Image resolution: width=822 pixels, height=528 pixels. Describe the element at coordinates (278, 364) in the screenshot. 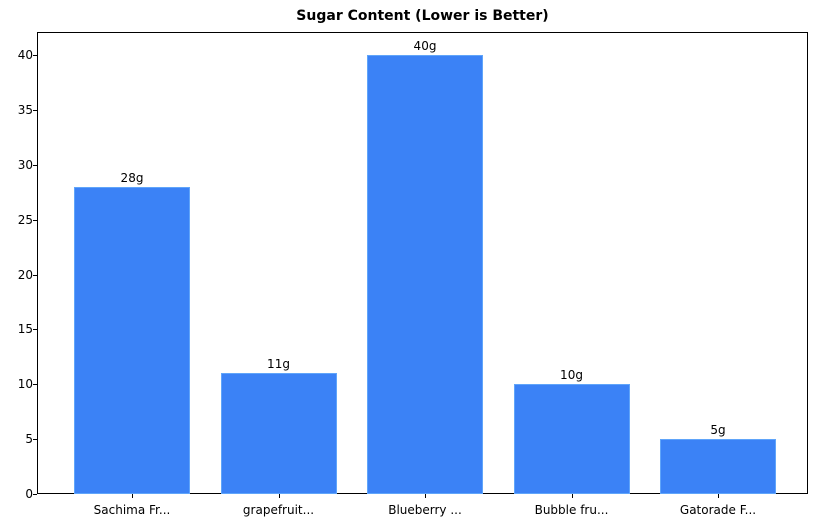

I see `bar-value-label: 11g` at that location.